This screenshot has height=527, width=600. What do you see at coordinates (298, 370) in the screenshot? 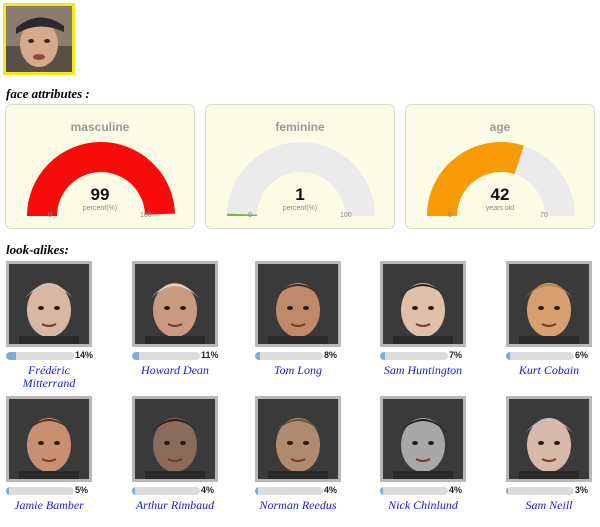
I see `look-alike-name-link: Tom Long` at bounding box center [298, 370].